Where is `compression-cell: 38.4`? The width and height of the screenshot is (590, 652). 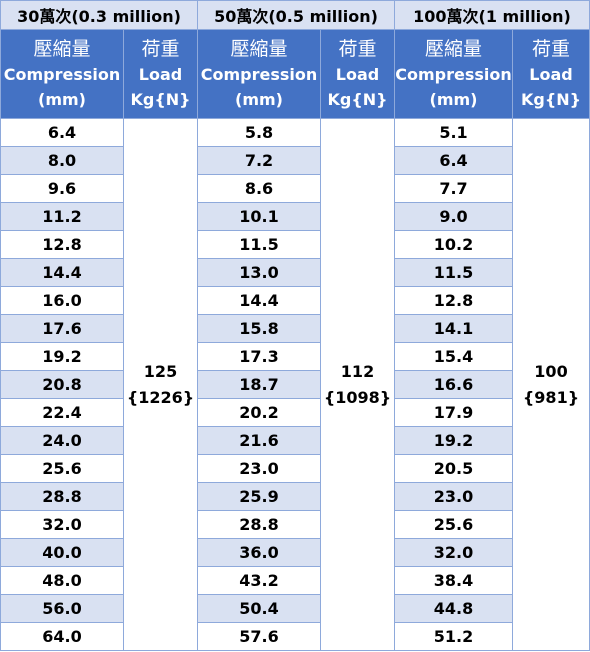
compression-cell: 38.4 is located at coordinates (453, 580).